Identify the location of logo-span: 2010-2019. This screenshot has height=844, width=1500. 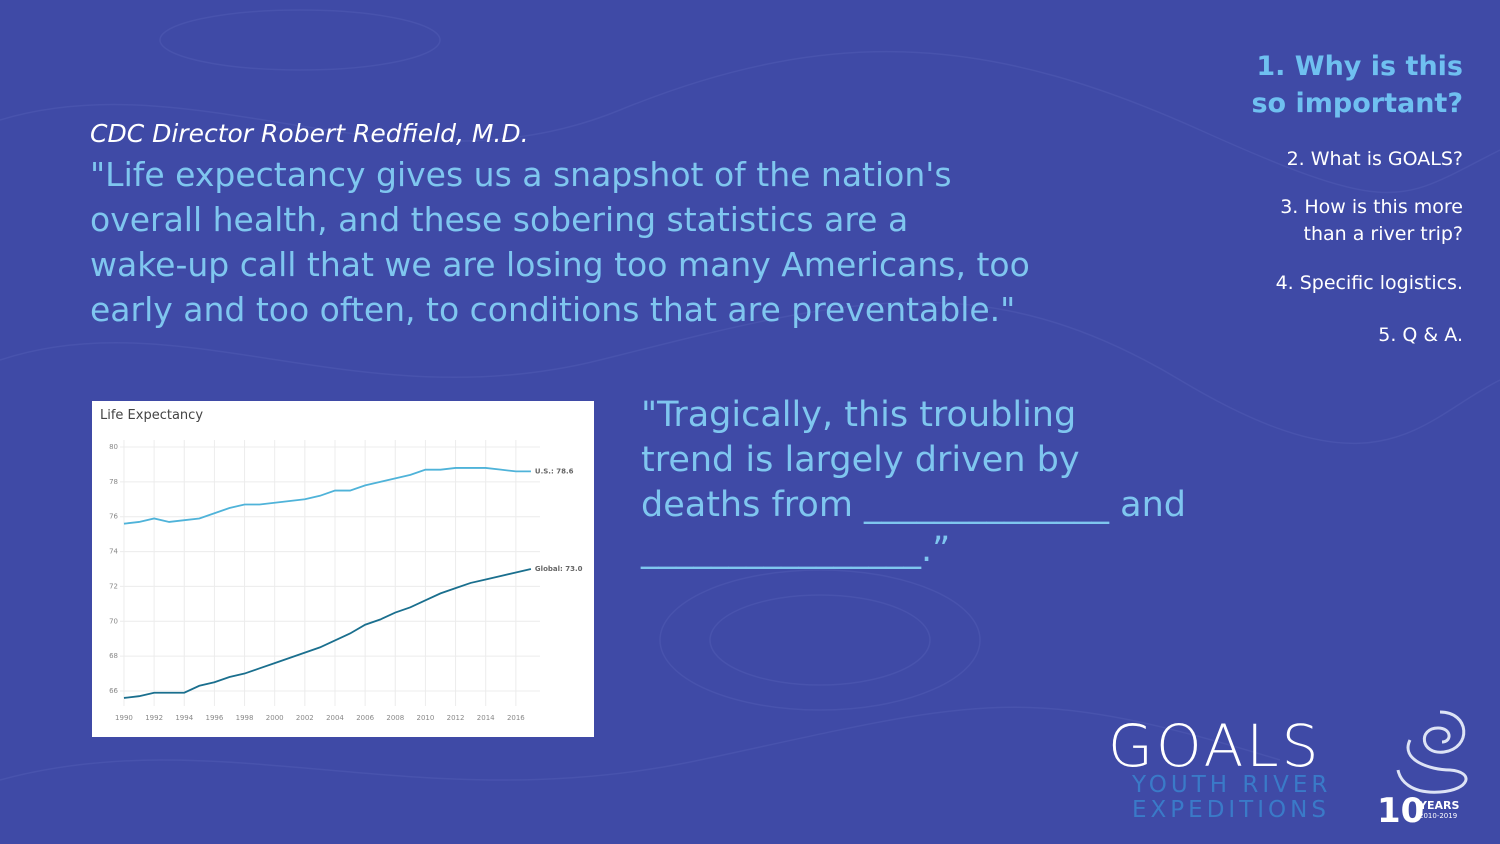
(1438, 816).